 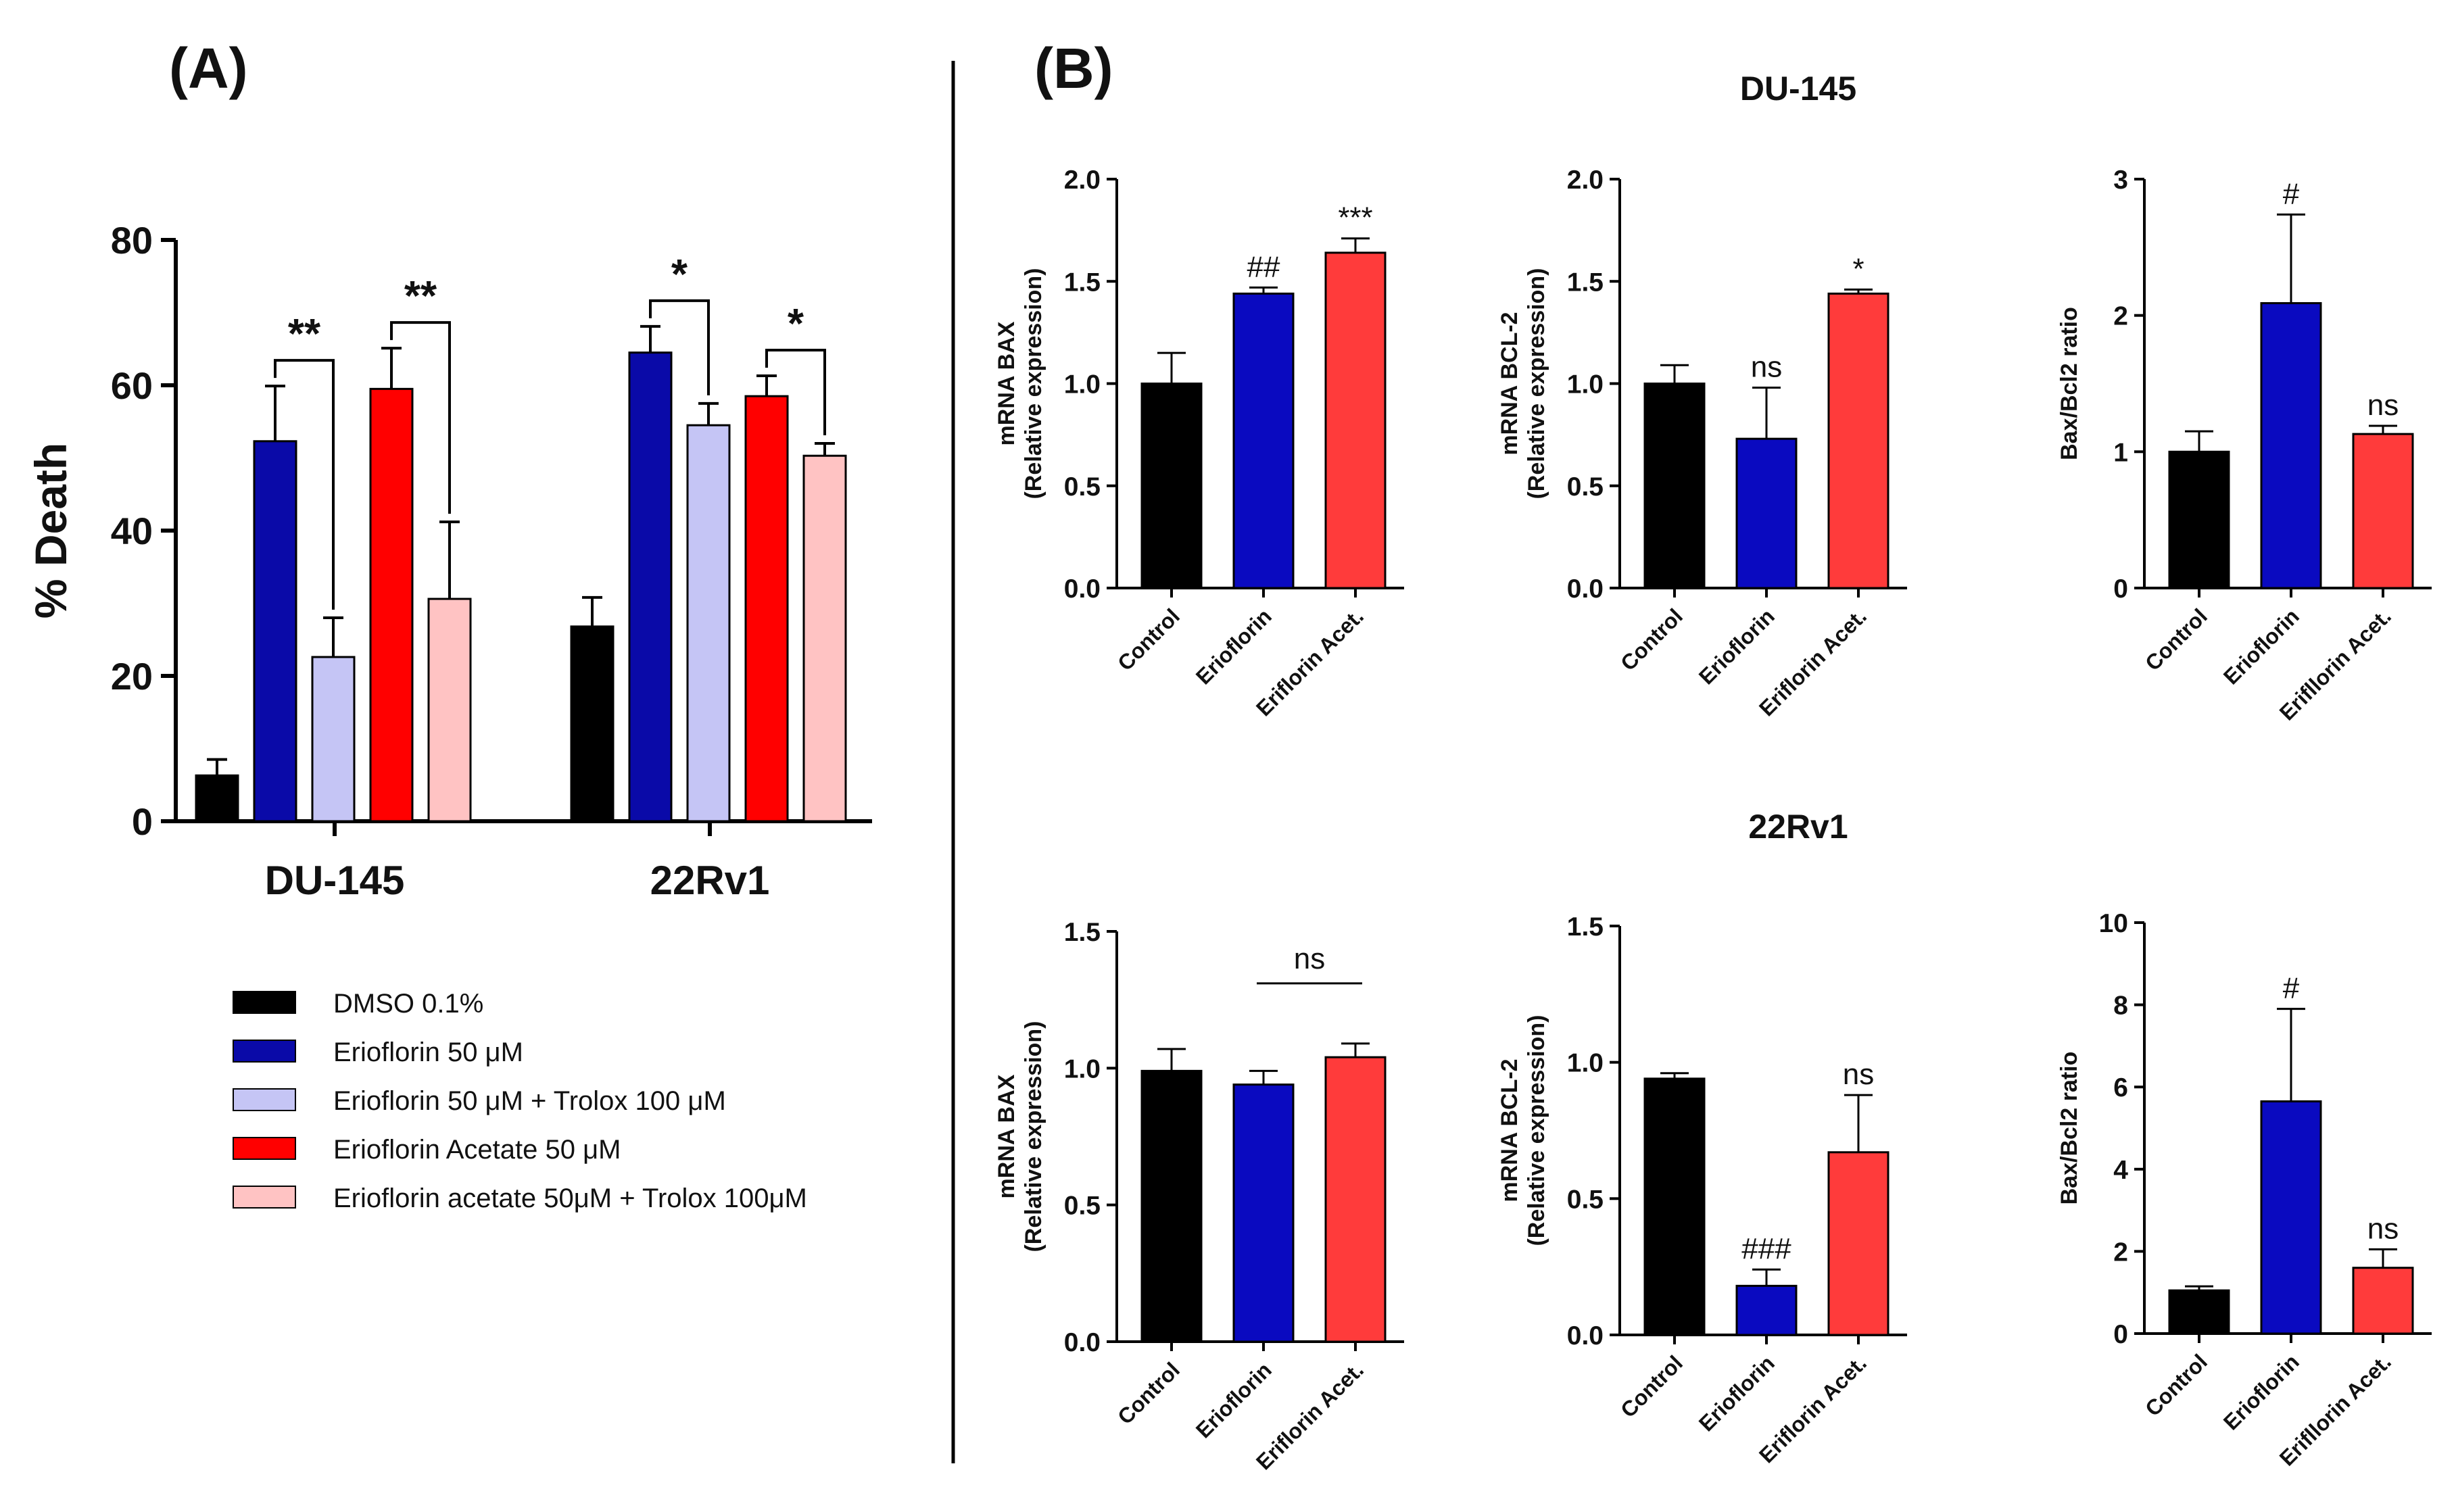 I want to click on b-title-du145: DU-145, so click(x=1798, y=88).